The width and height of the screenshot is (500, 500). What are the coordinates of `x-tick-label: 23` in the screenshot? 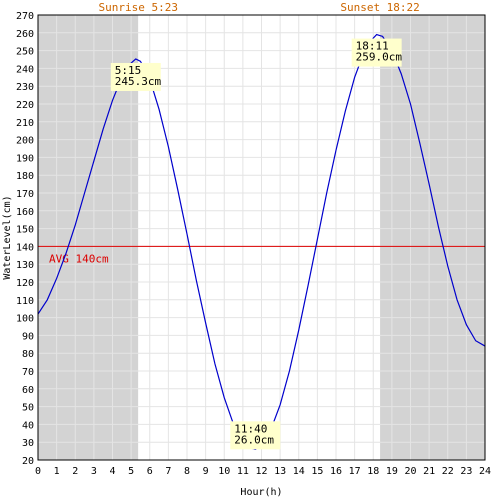 It's located at (466, 471).